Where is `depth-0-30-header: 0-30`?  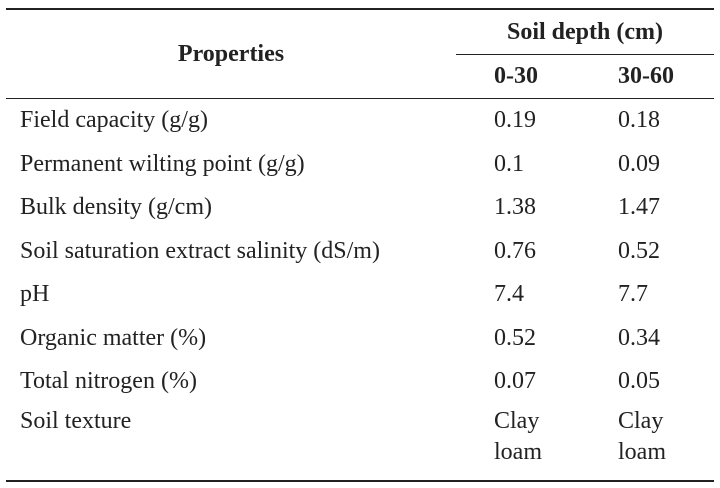
depth-0-30-header: 0-30 is located at coordinates (516, 76).